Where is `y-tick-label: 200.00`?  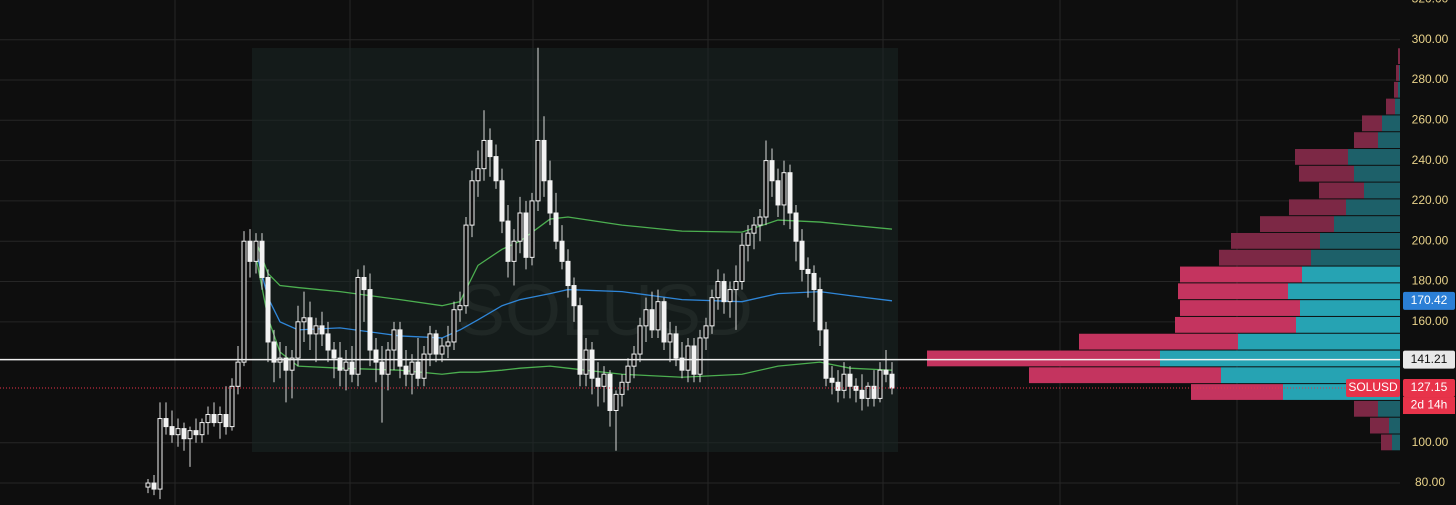
y-tick-label: 200.00 is located at coordinates (1430, 240).